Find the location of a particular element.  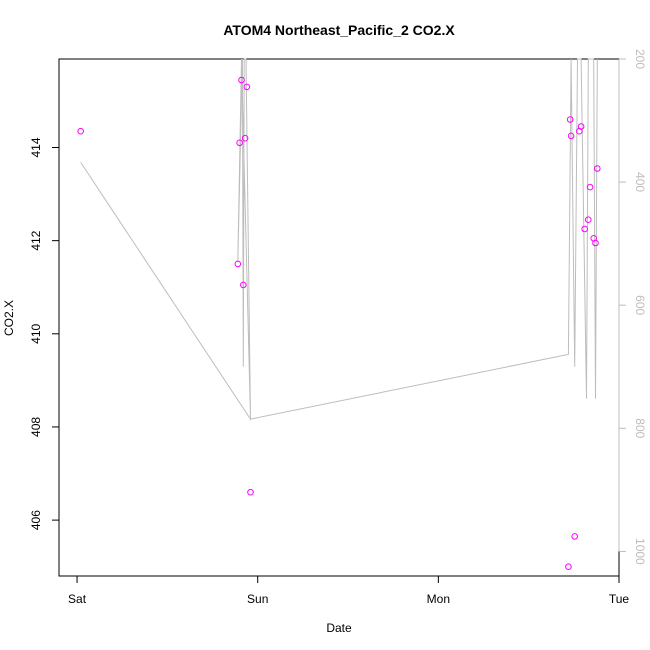

y2-tick-label: 1000 is located at coordinates (640, 551).